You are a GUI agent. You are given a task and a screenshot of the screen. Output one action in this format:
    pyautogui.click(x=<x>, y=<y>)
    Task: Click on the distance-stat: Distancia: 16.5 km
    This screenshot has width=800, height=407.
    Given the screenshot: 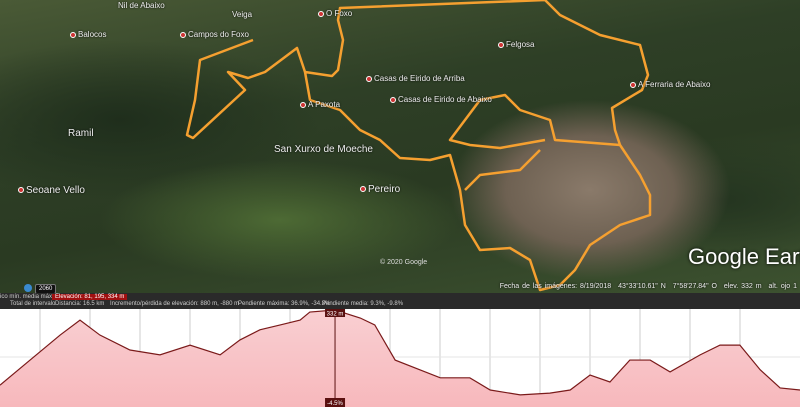 What is the action you would take?
    pyautogui.click(x=80, y=304)
    